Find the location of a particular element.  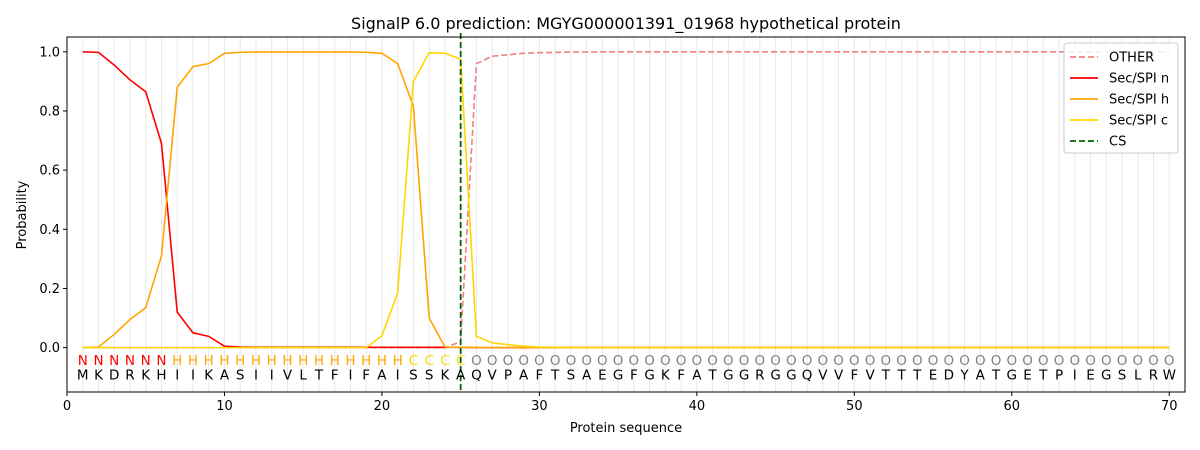

legend-label: CS is located at coordinates (1117, 142).